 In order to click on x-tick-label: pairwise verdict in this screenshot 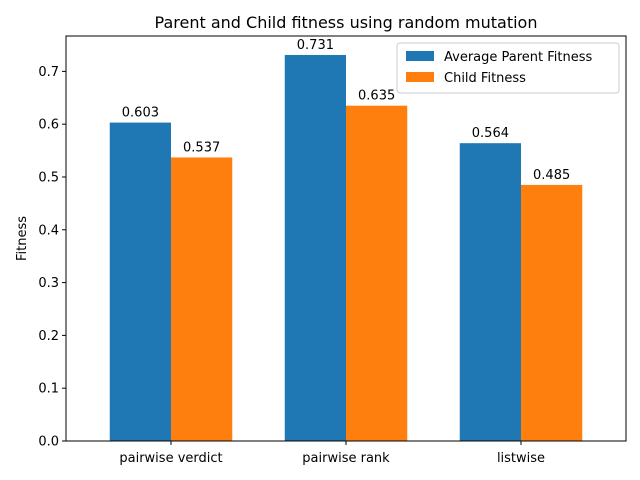, I will do `click(170, 458)`.